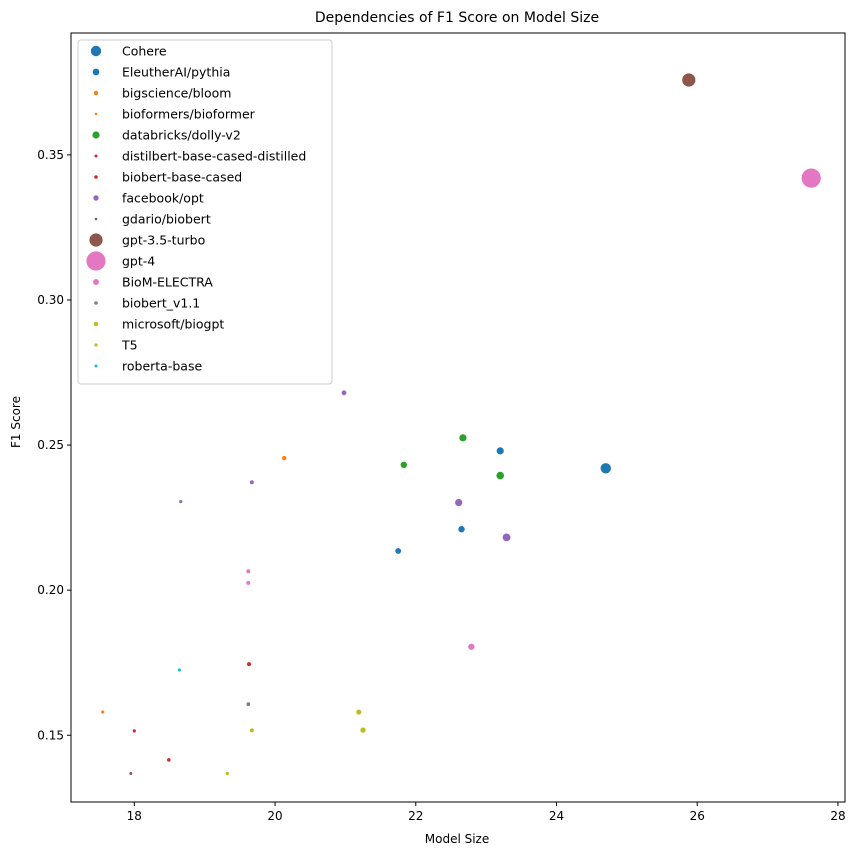  What do you see at coordinates (144, 51) in the screenshot?
I see `legend-label: Cohere` at bounding box center [144, 51].